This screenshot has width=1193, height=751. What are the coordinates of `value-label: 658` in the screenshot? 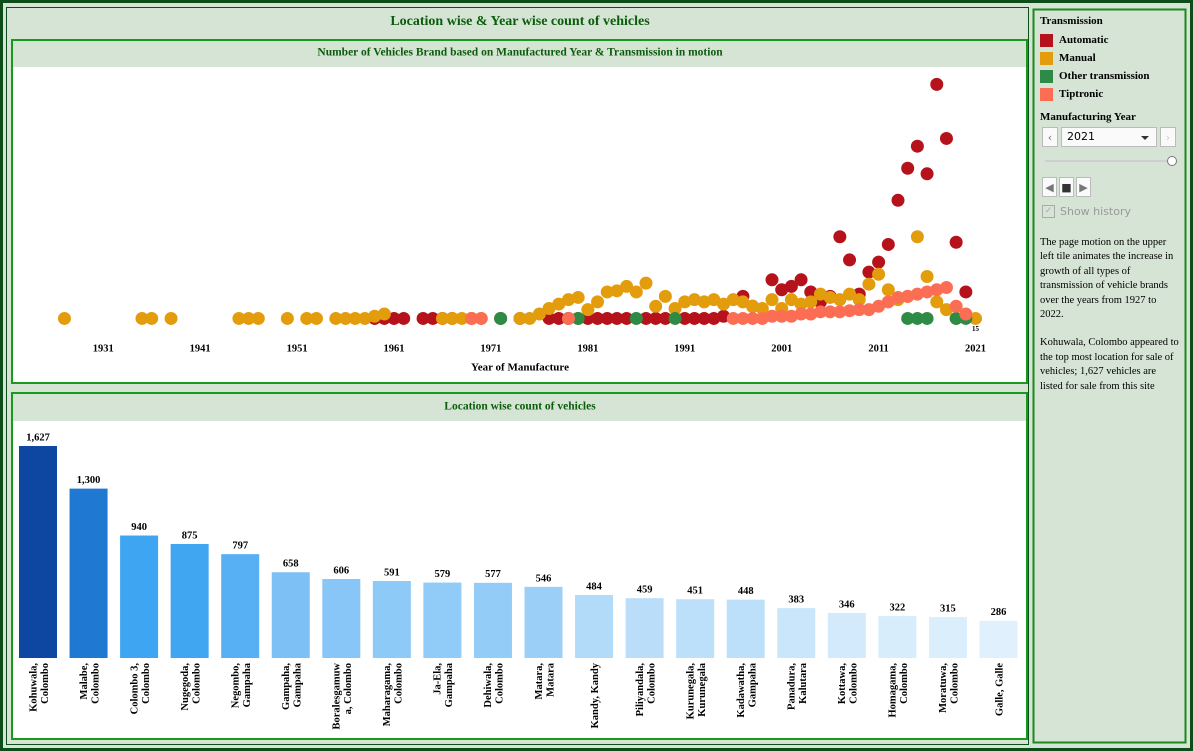 It's located at (291, 564).